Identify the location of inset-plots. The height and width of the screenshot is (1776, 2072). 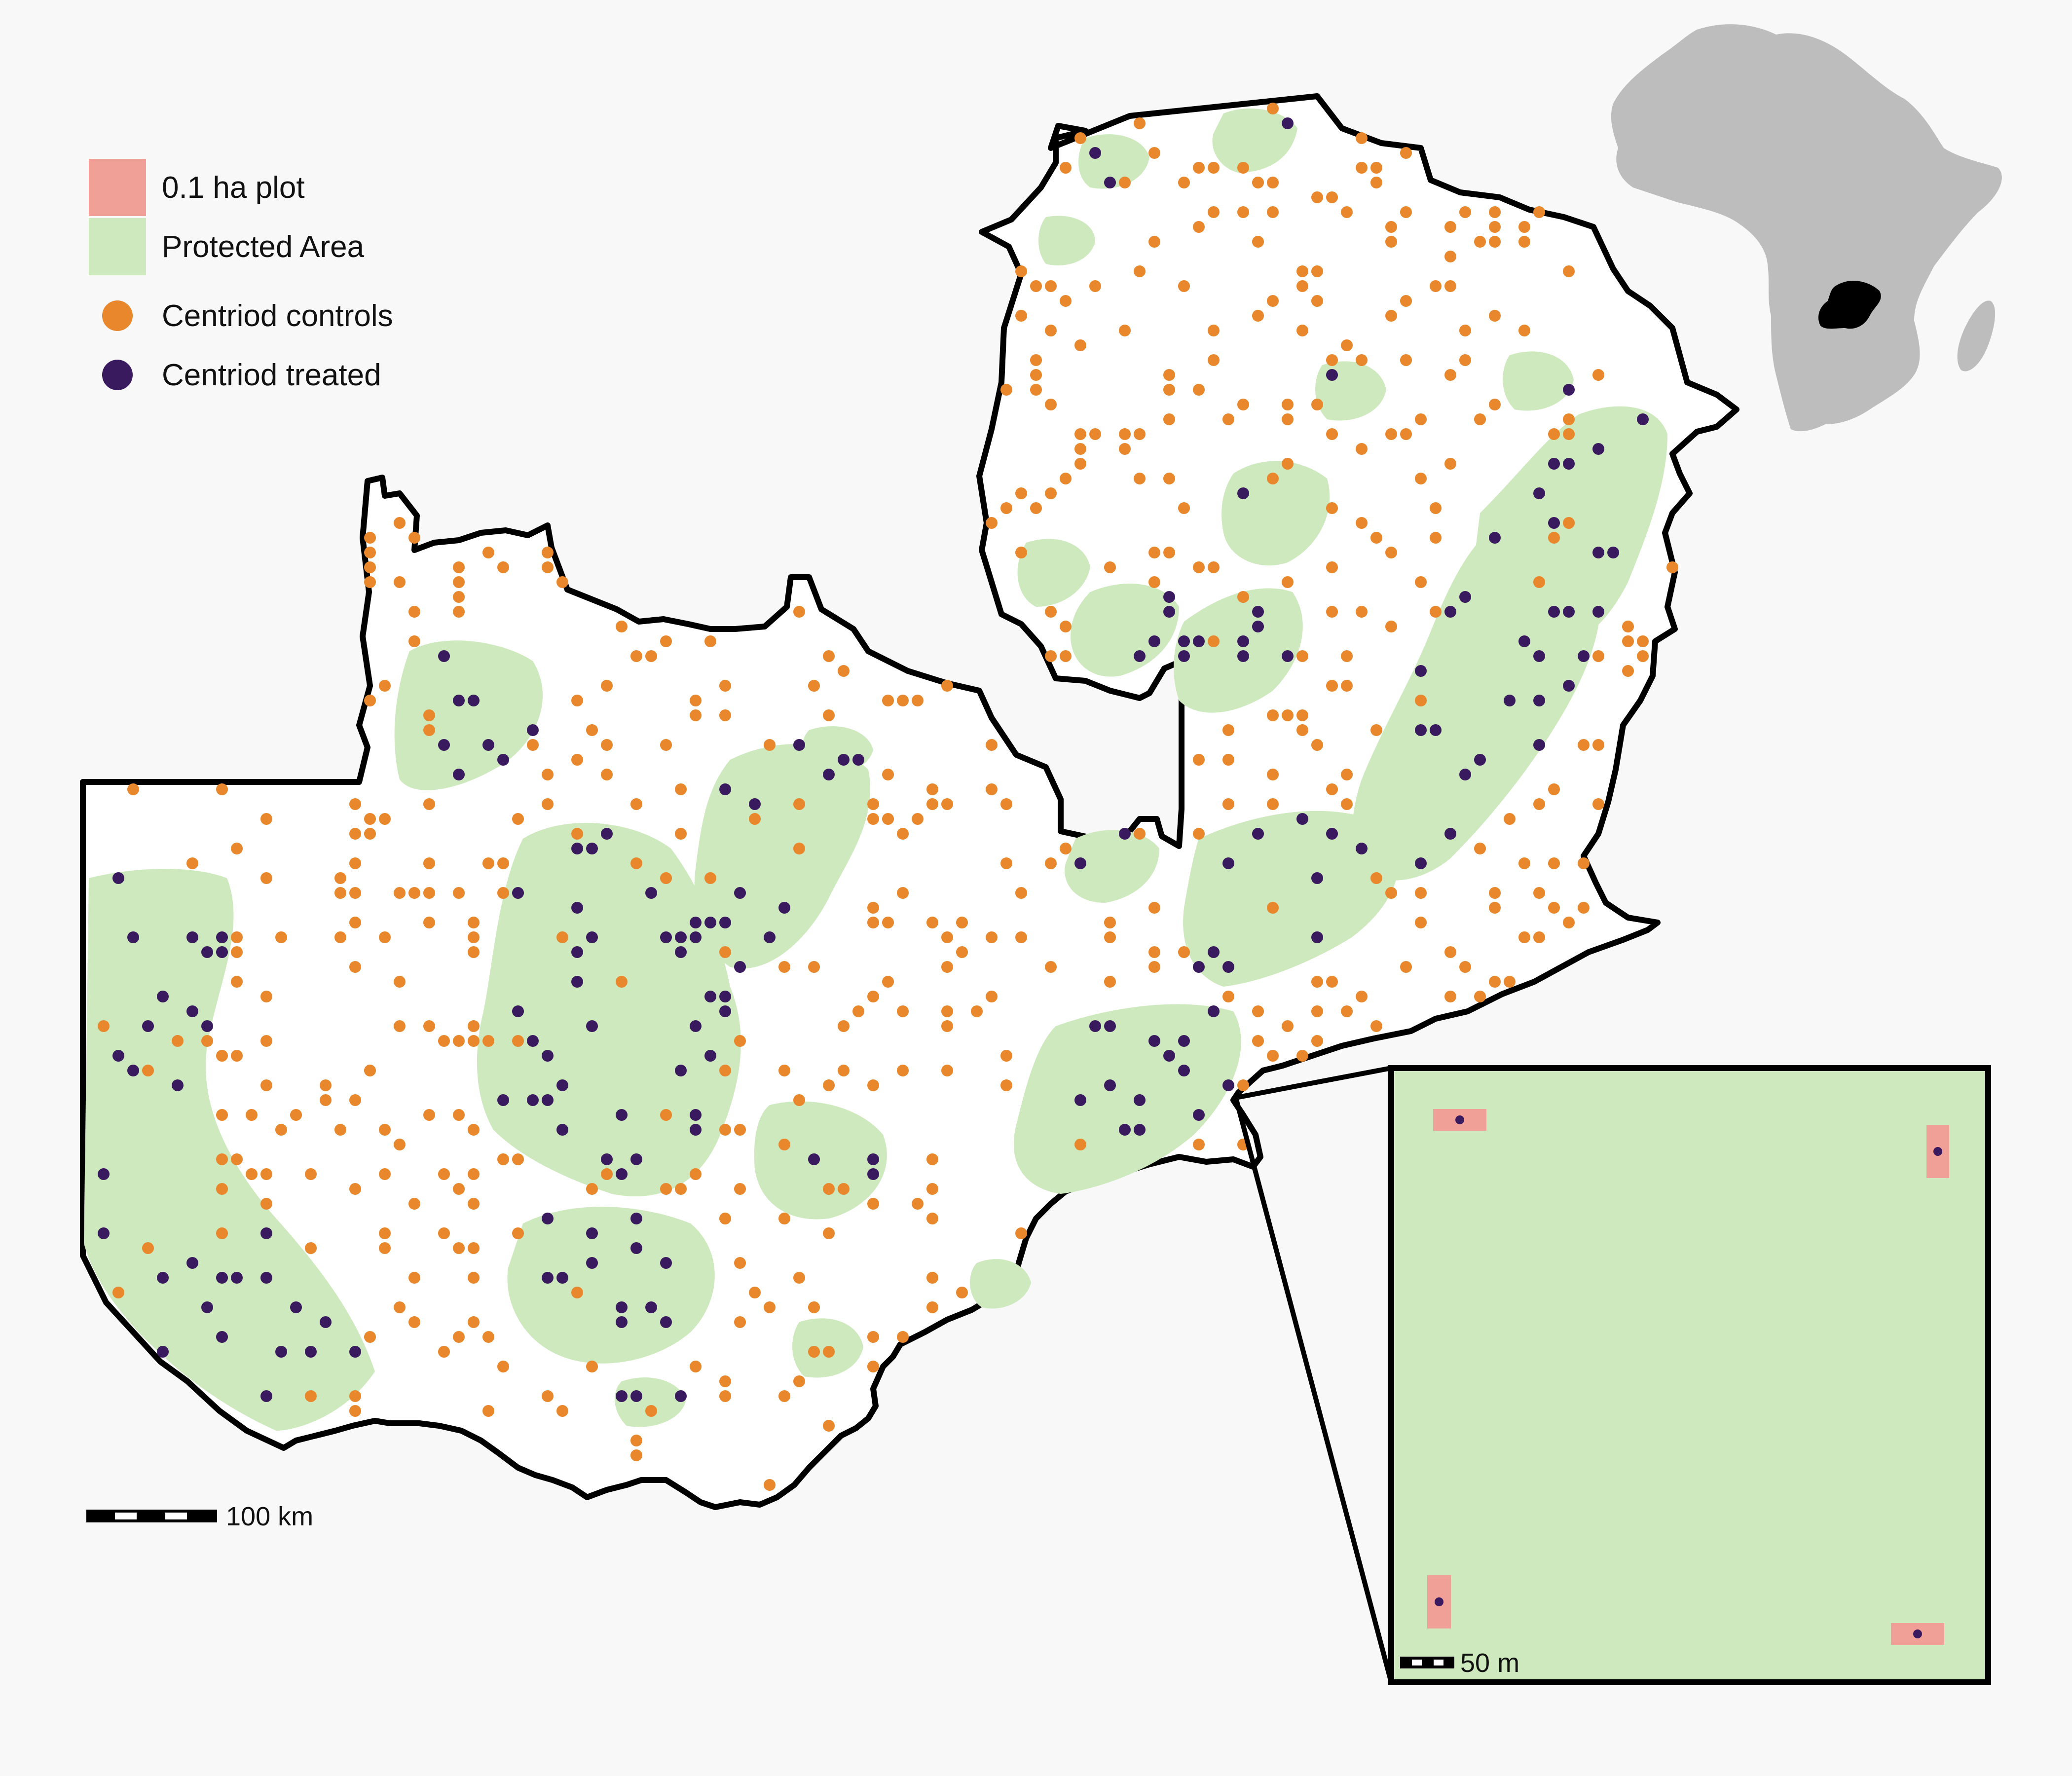
(1688, 1377).